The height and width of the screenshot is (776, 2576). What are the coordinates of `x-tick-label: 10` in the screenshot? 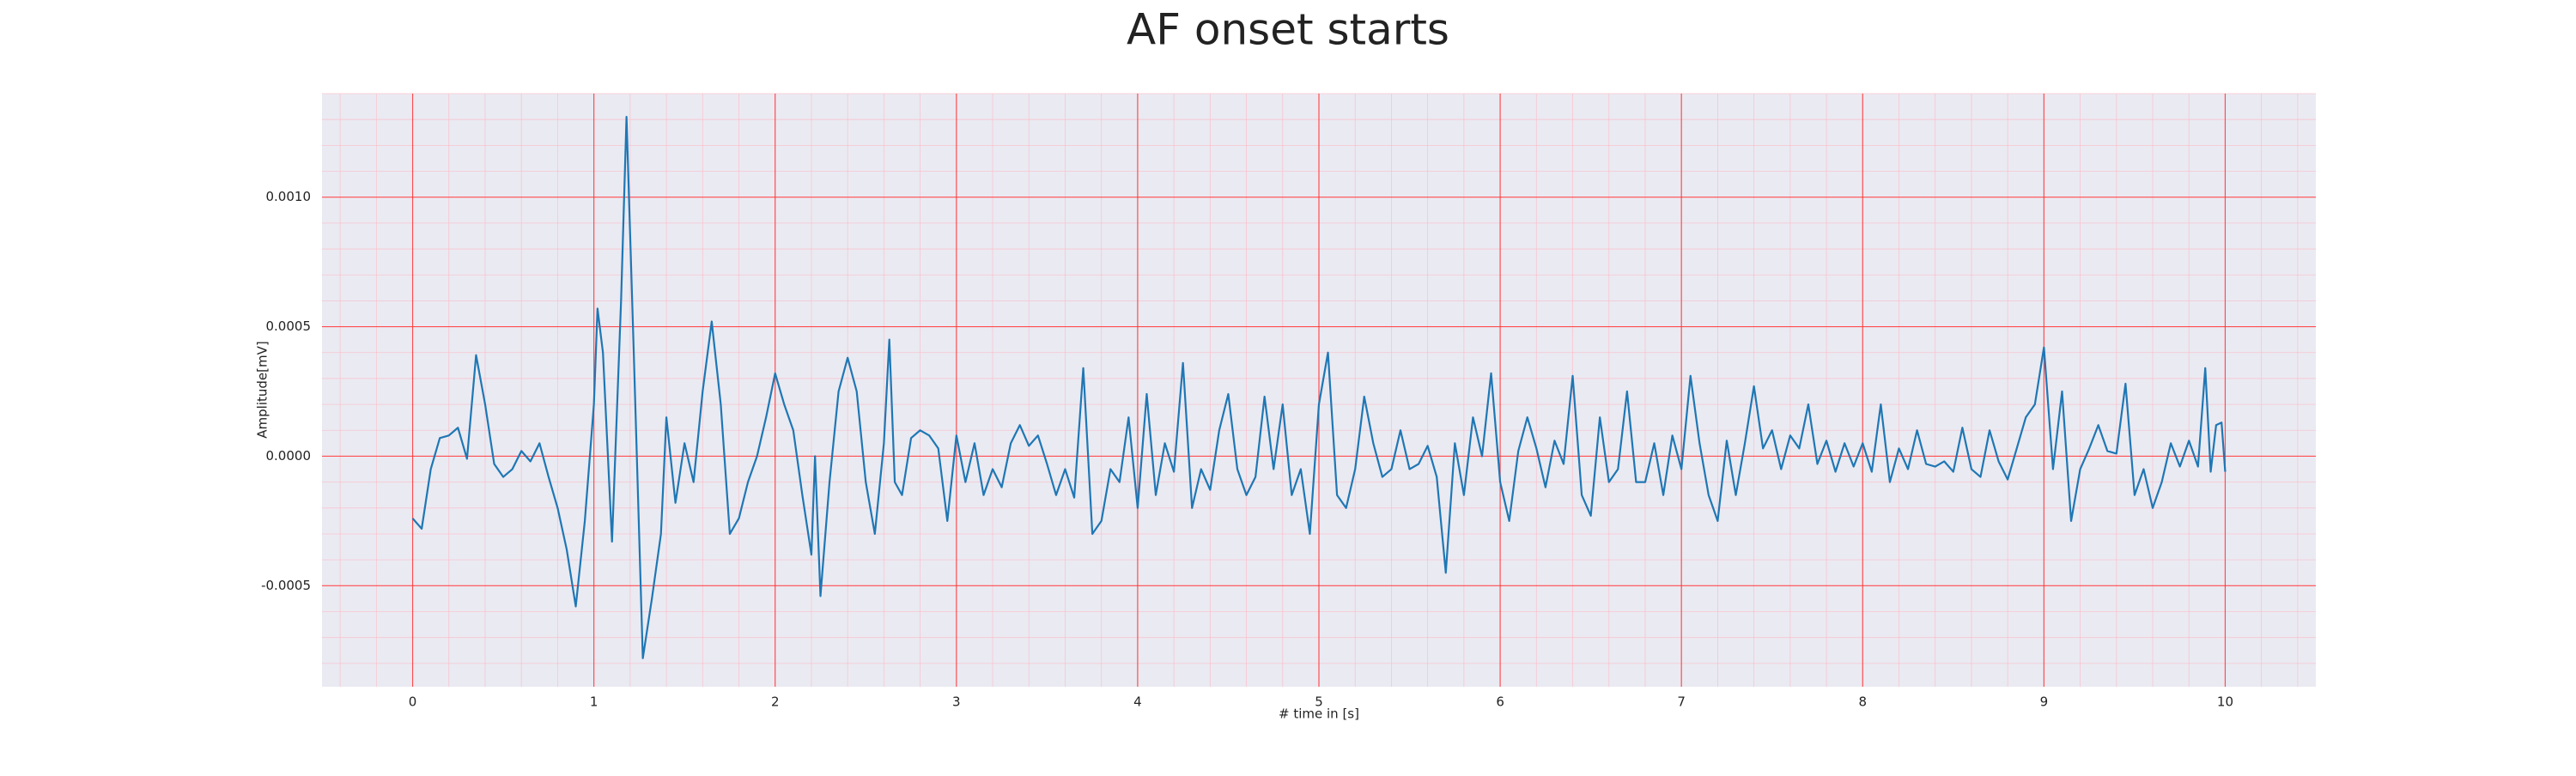 It's located at (2225, 702).